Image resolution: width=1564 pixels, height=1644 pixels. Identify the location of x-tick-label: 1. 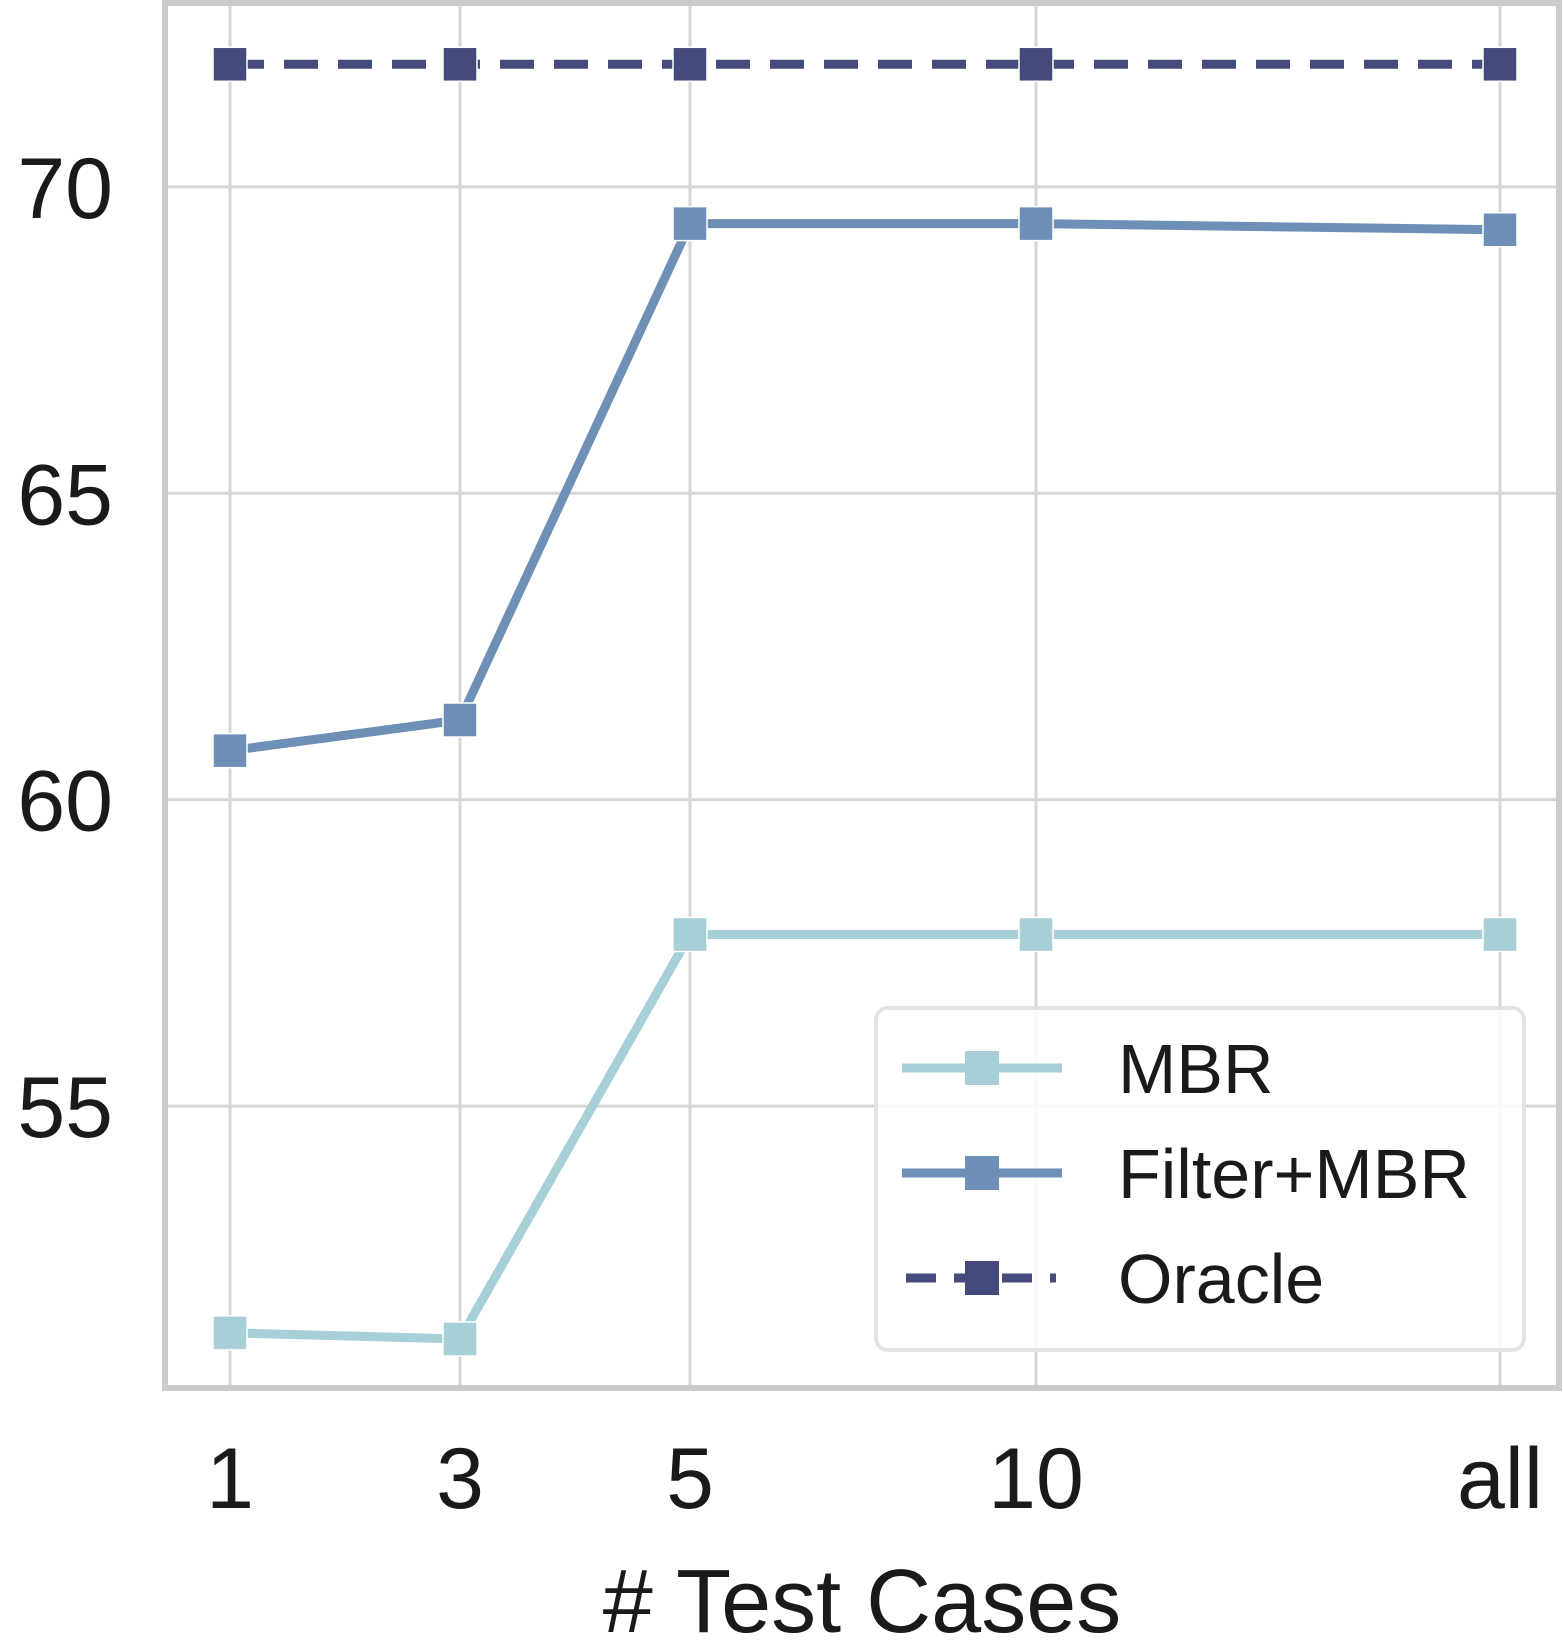
(230, 1479).